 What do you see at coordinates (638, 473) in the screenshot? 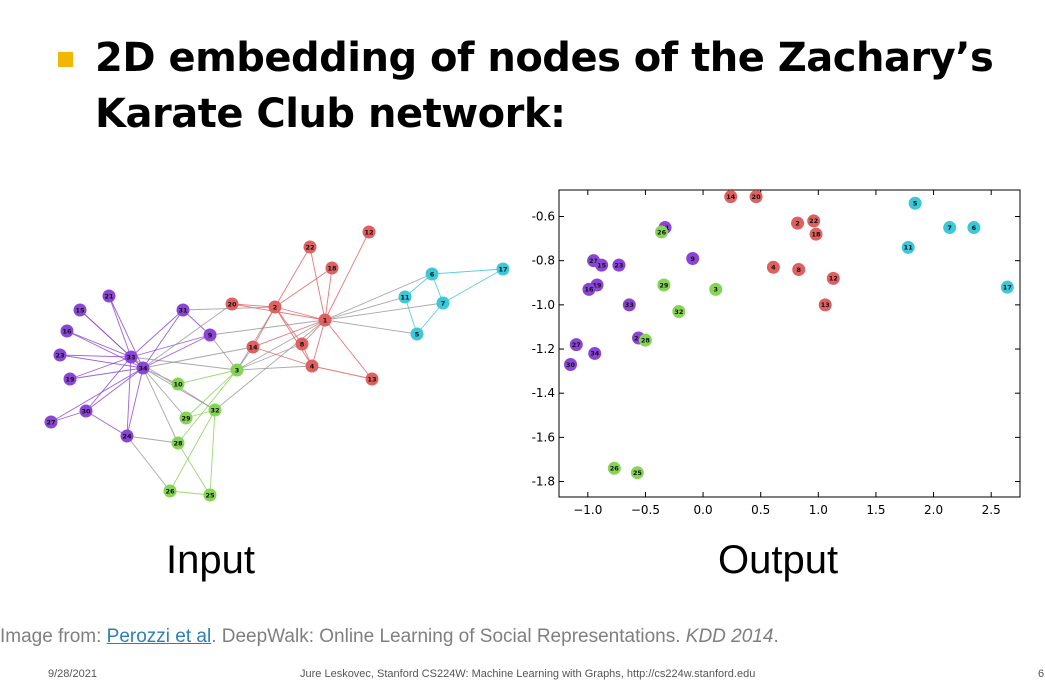
I see `scatter-point-label: 25` at bounding box center [638, 473].